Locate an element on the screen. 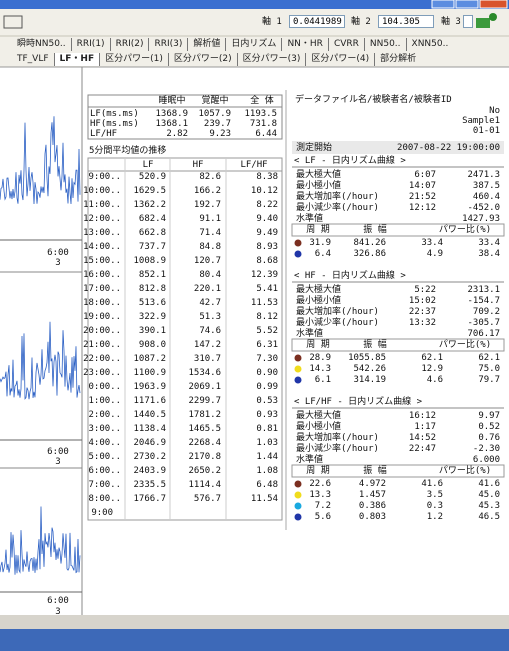  tab: NN50.. is located at coordinates (384, 44).